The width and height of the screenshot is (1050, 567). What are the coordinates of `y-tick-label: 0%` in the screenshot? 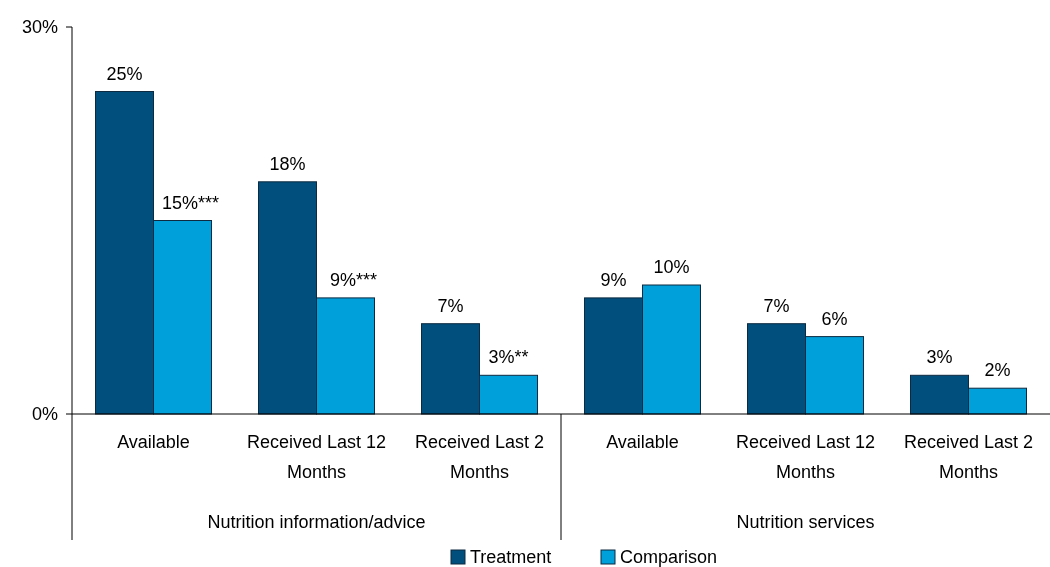 It's located at (44, 414).